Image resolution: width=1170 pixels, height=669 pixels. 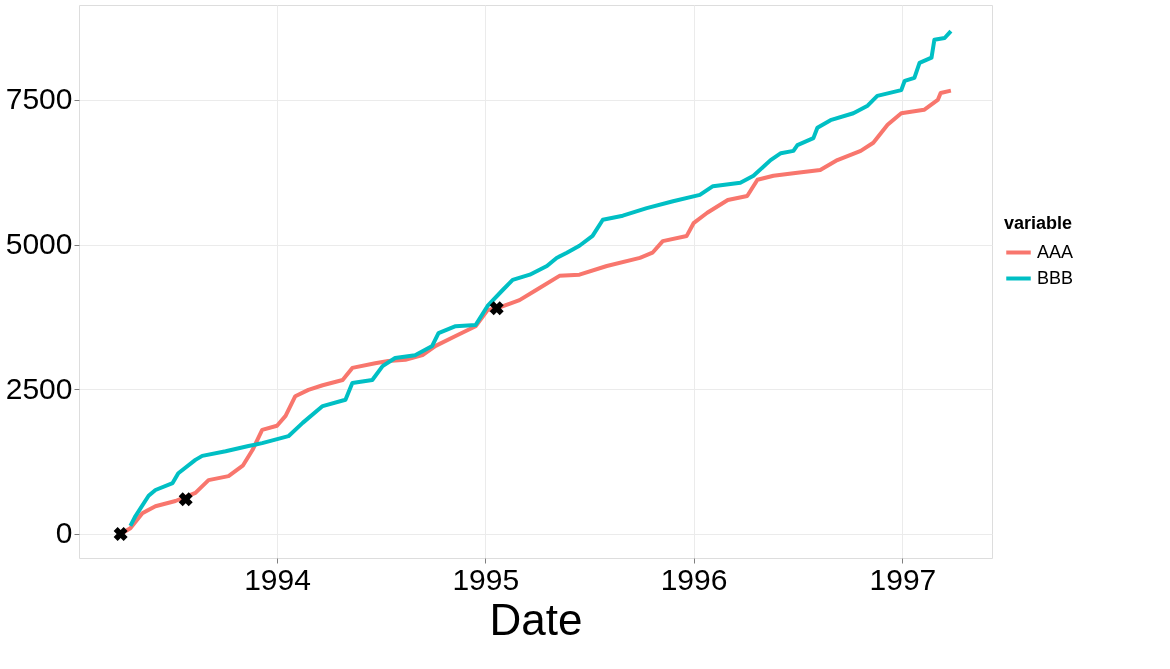 I want to click on x-tick-label: 1994, so click(x=277, y=579).